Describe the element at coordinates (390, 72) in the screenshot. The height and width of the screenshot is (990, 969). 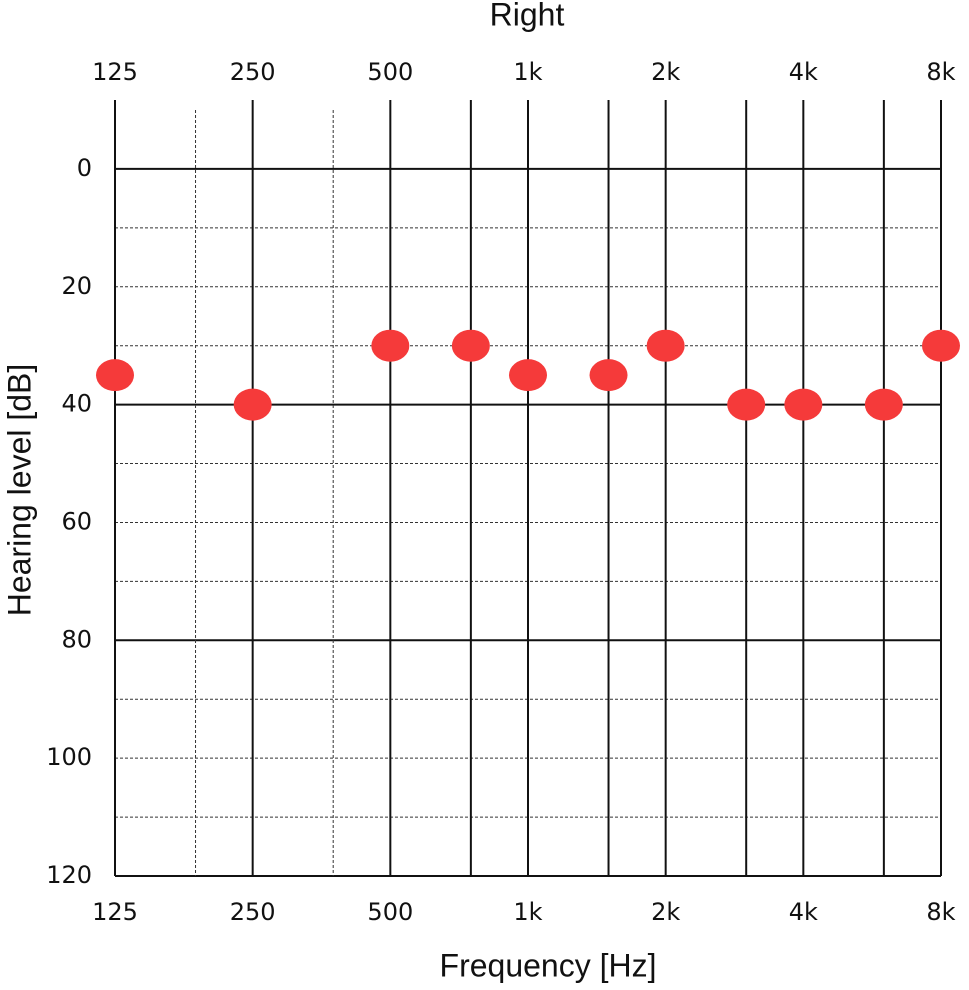
I see `x-tick-label-top: 500` at that location.